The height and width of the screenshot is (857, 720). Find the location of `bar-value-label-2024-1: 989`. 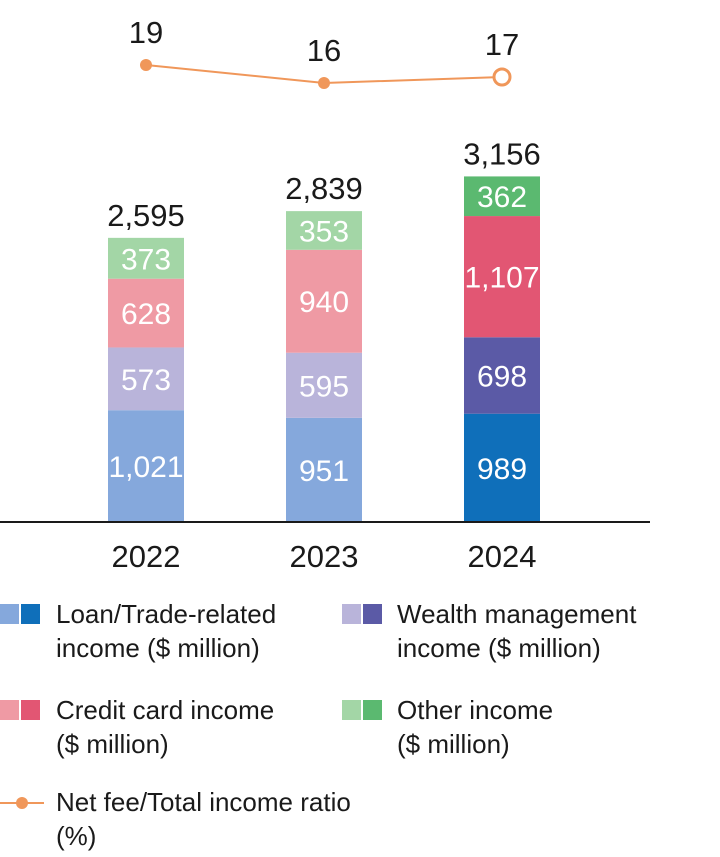

bar-value-label-2024-1: 989 is located at coordinates (502, 469).